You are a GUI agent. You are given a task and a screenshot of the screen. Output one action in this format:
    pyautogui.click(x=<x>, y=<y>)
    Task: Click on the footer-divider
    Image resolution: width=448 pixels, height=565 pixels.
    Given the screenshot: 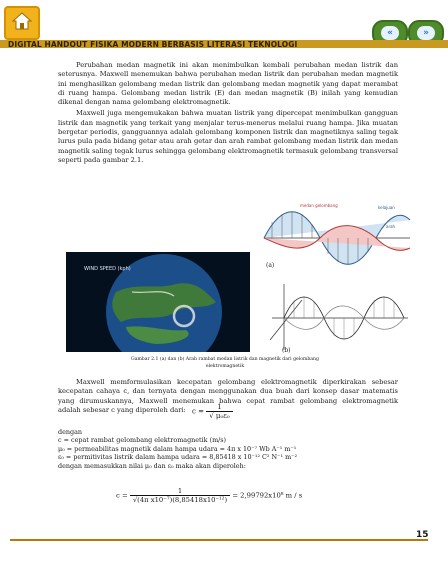 What is the action you would take?
    pyautogui.click(x=219, y=540)
    